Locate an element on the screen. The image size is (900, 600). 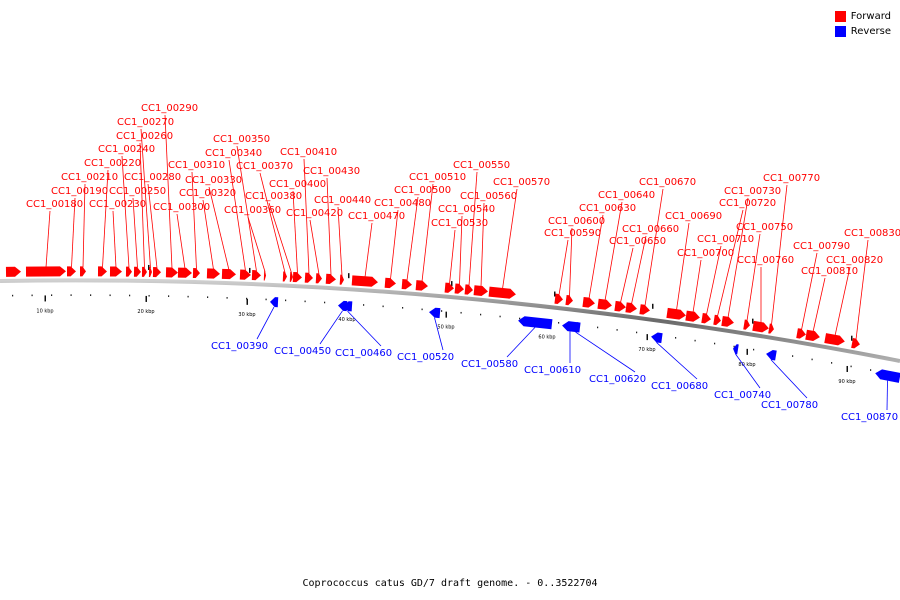
gene-reverse: CC1_00580 is located at coordinates (507, 343).